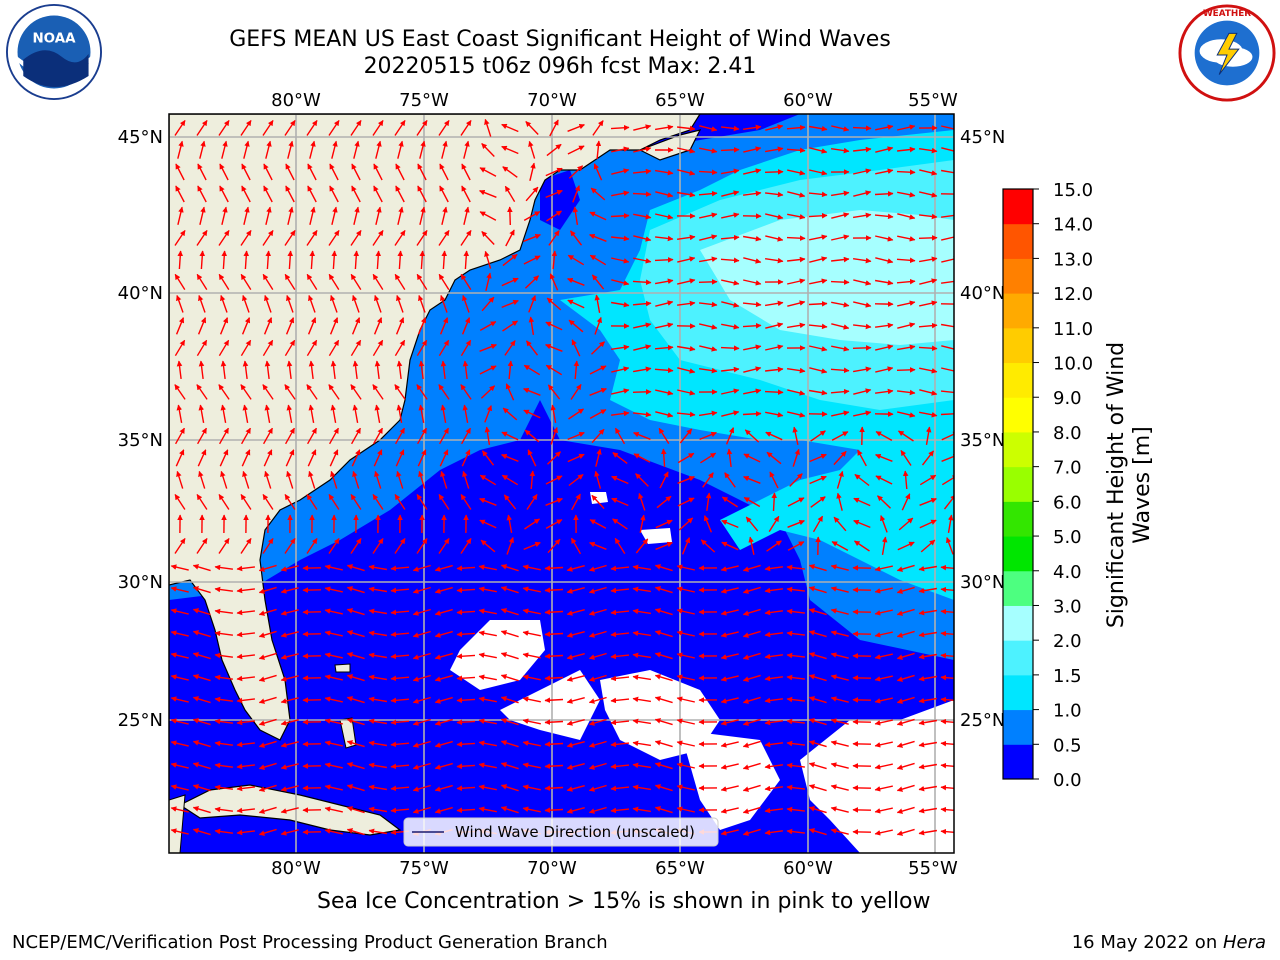 The image size is (1280, 960). I want to click on lon-label-top: 60°W, so click(808, 100).